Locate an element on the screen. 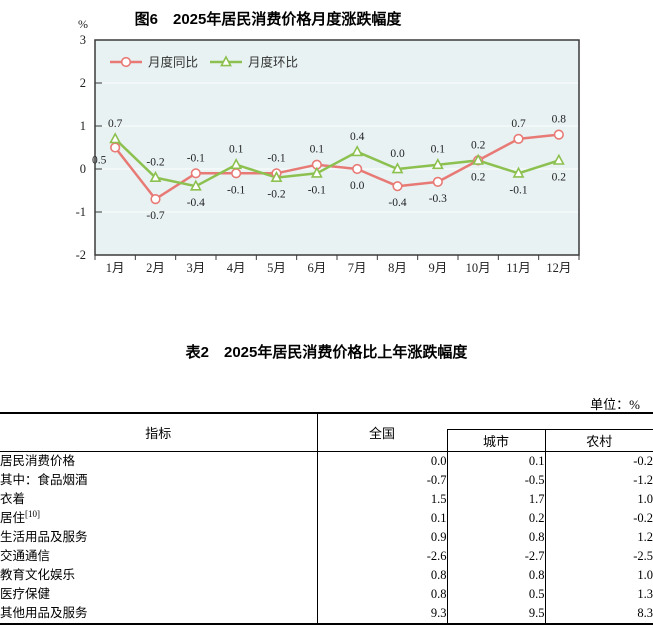 This screenshot has width=653, height=628. table-row: 生活用品及服务 0.9 0.8 1.2 is located at coordinates (326, 537).